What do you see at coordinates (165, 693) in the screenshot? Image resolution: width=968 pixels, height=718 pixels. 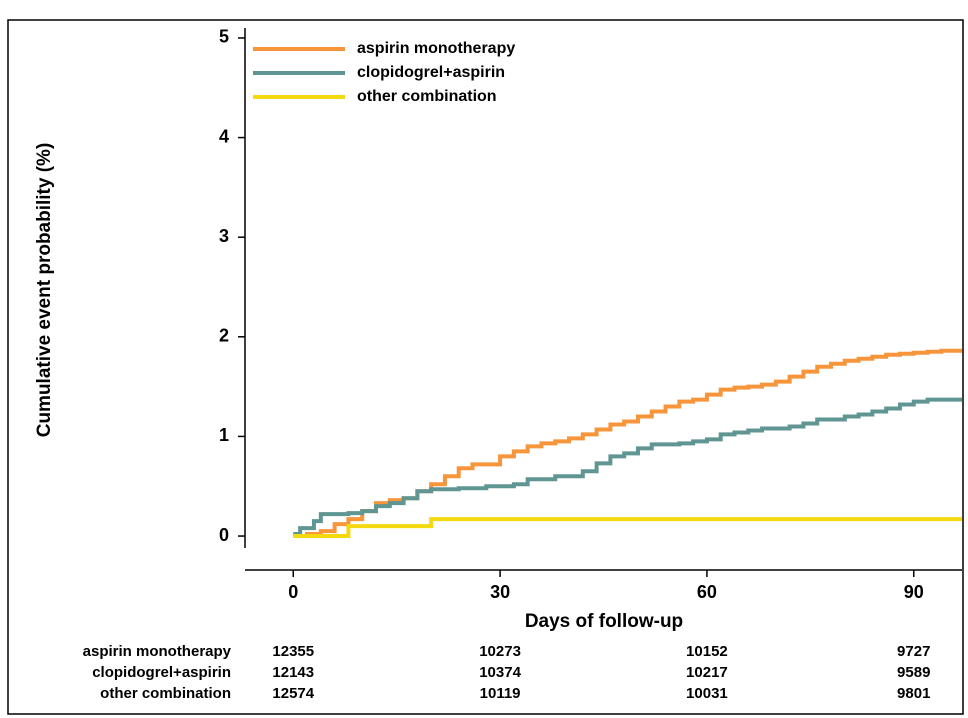 I see `risk-row-label: other combination` at bounding box center [165, 693].